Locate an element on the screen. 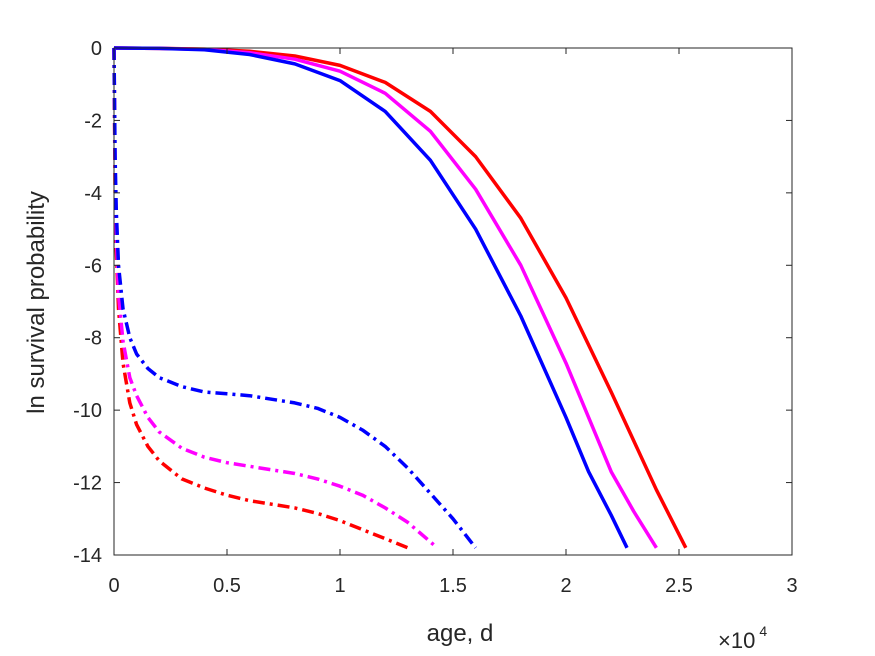  y-tick-label: -4 is located at coordinates (93, 194).